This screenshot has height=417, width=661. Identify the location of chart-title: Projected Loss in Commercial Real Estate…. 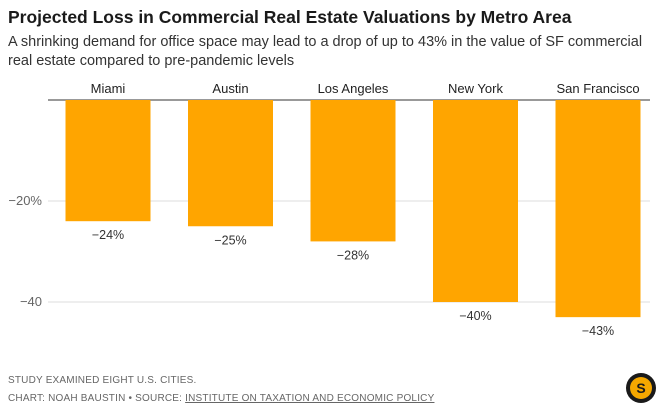
(290, 17).